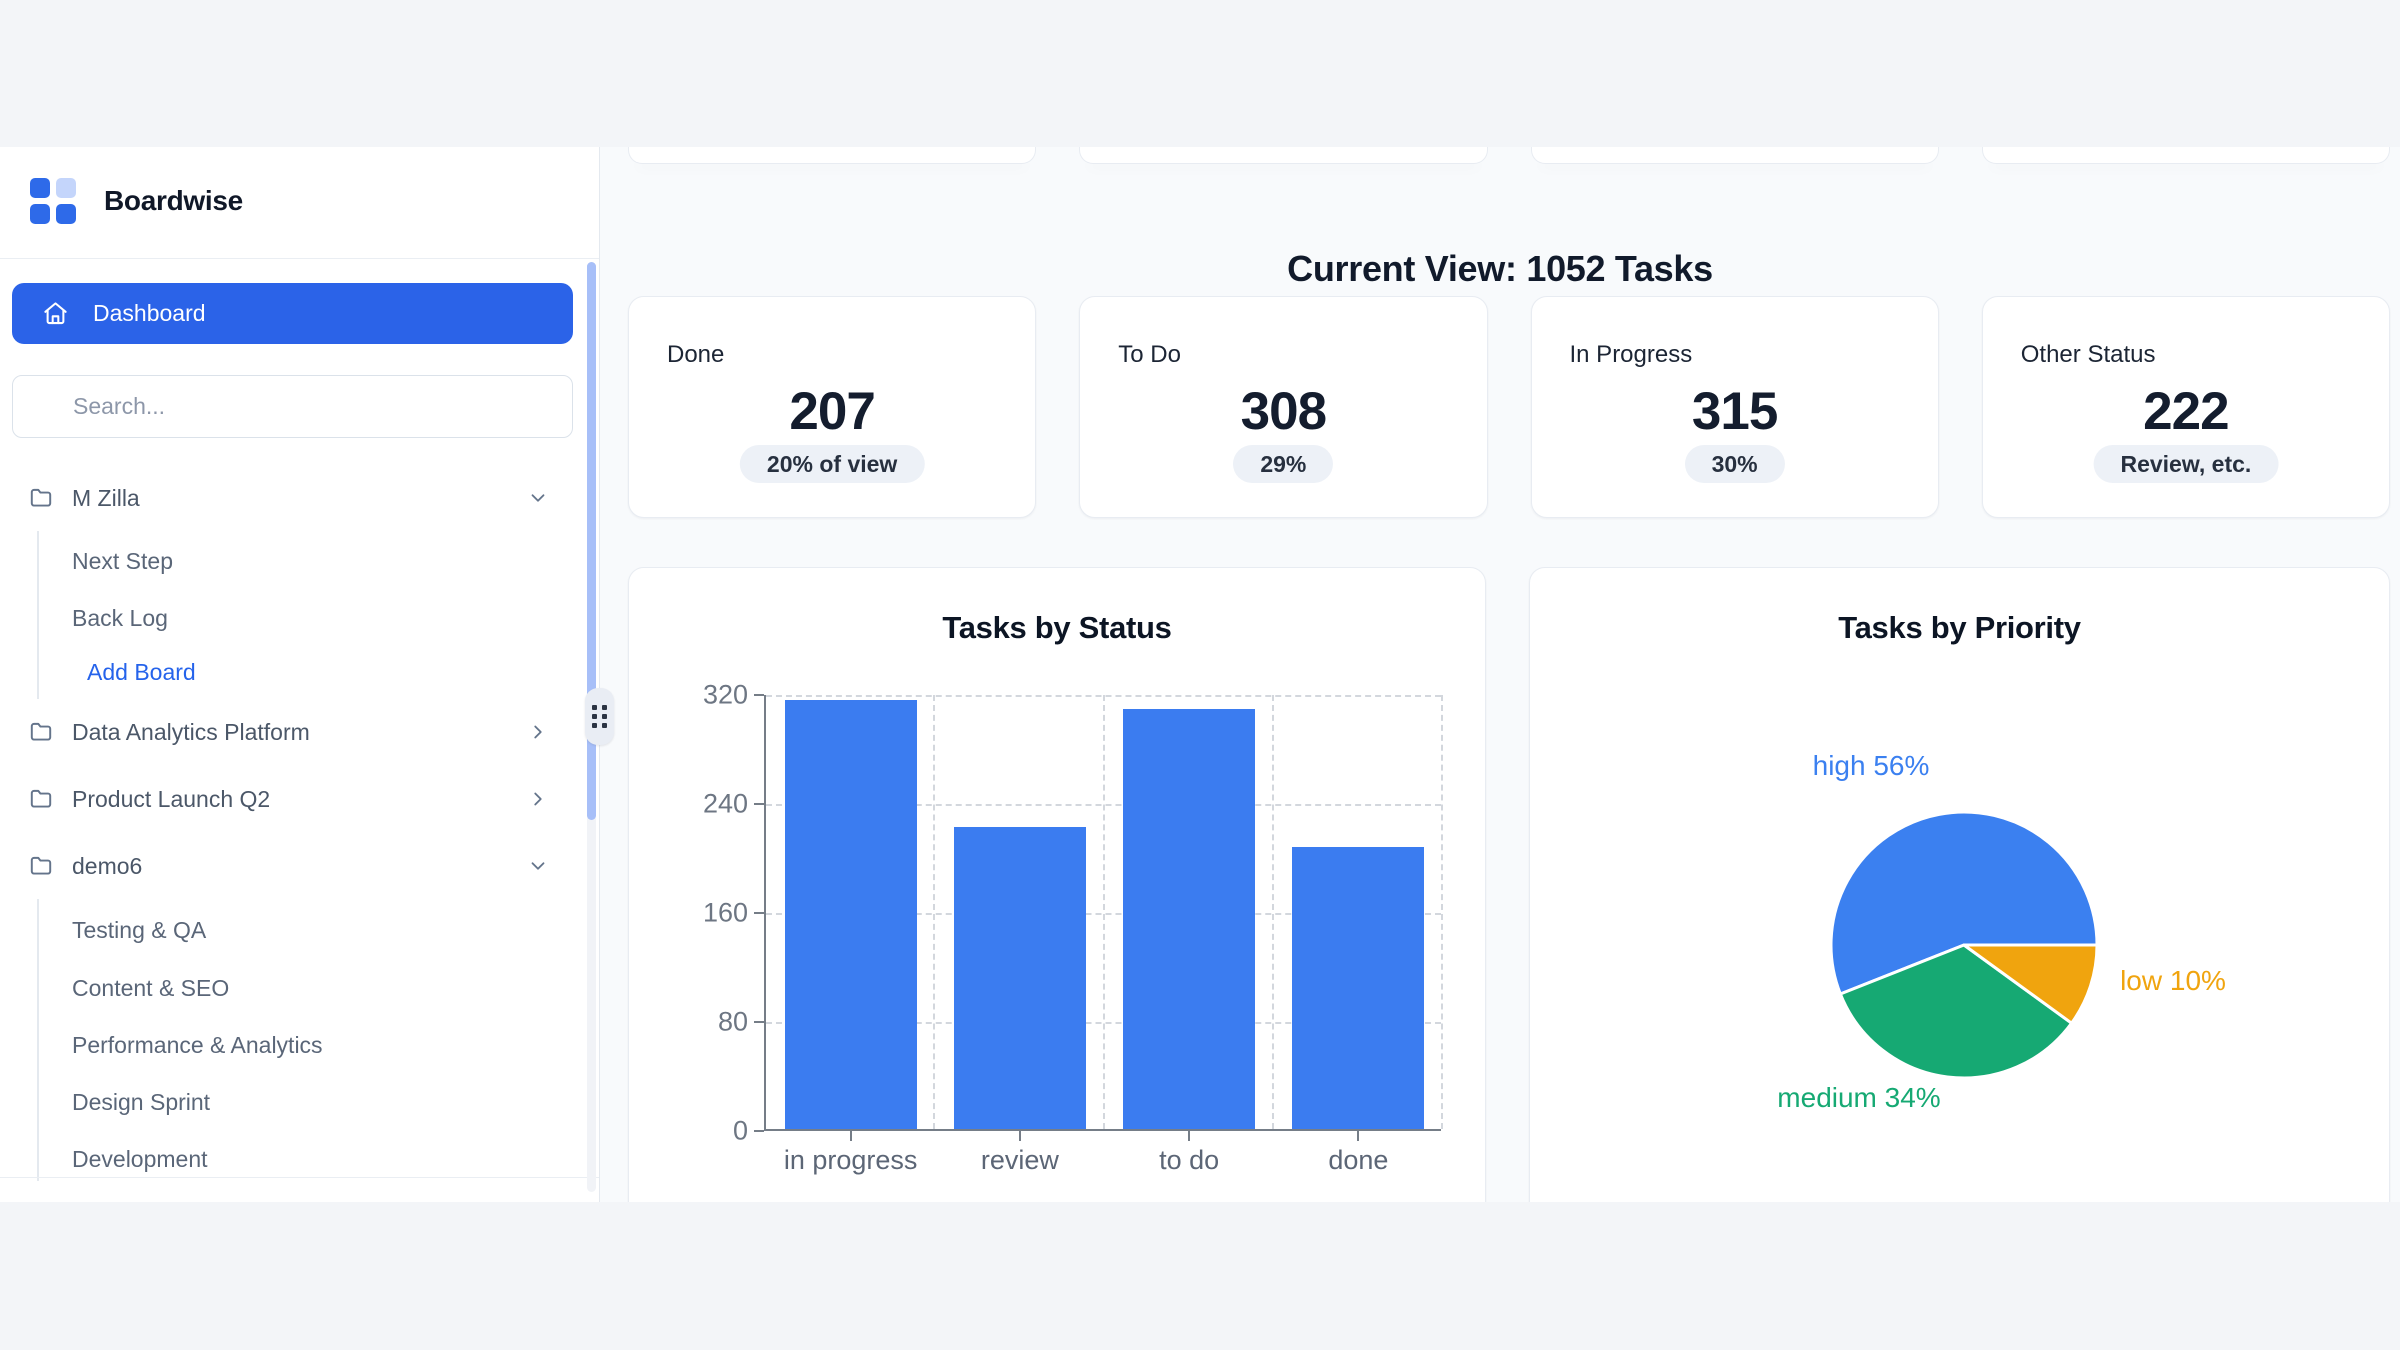 This screenshot has height=1350, width=2400. What do you see at coordinates (591, 541) in the screenshot?
I see `sidebar-scrollbar-thumb` at bounding box center [591, 541].